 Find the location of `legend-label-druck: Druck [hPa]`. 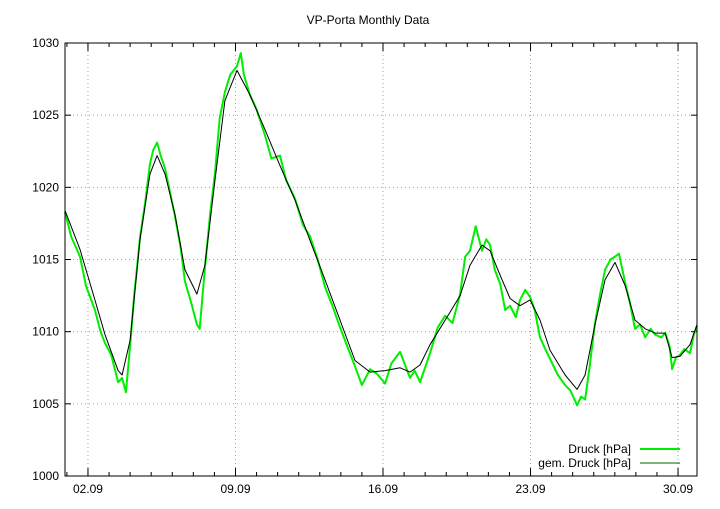

legend-label-druck: Druck [hPa] is located at coordinates (599, 449).